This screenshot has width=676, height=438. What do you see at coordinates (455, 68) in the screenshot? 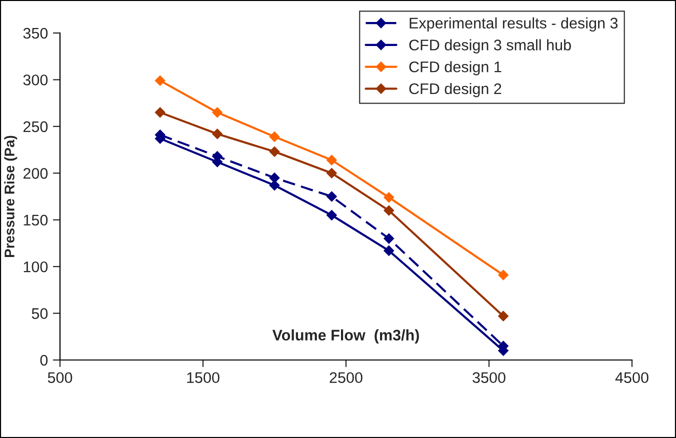
I see `legend-label: CFD design 1` at bounding box center [455, 68].